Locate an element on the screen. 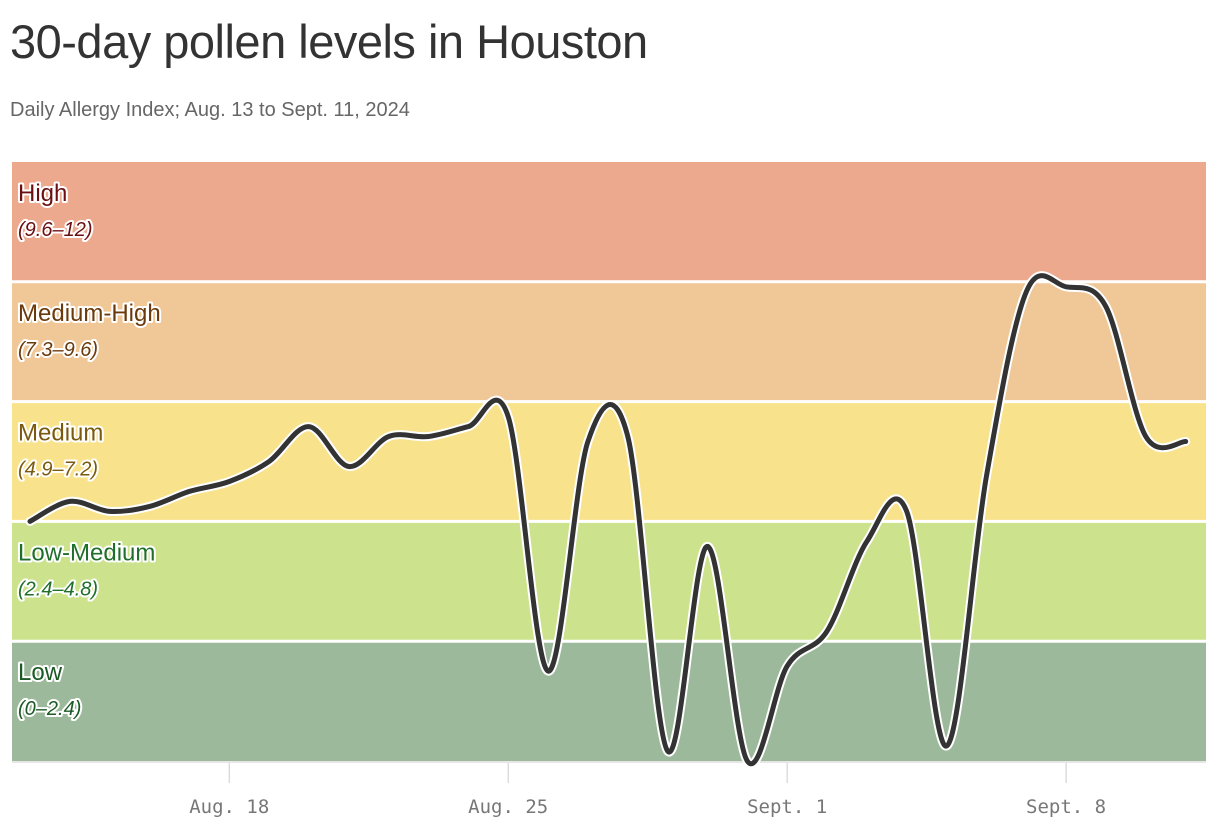  band-label: Medium is located at coordinates (60, 433).